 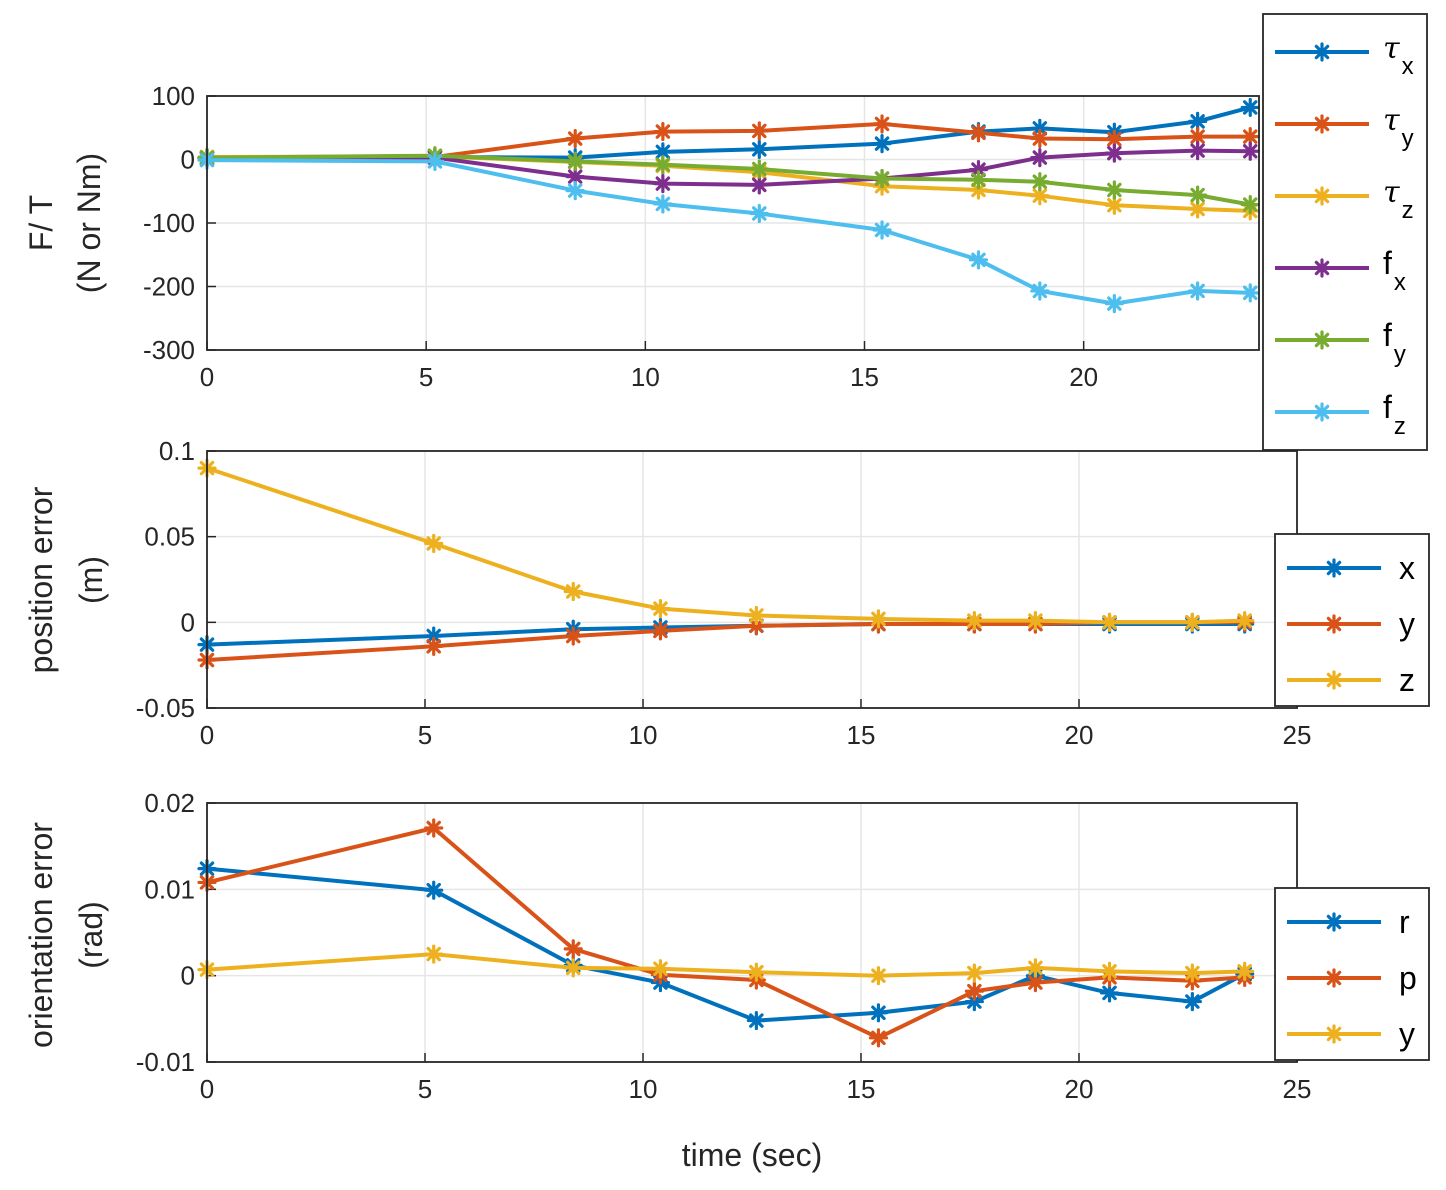 I want to click on y-axis-label-line2: (rad), so click(x=91, y=935).